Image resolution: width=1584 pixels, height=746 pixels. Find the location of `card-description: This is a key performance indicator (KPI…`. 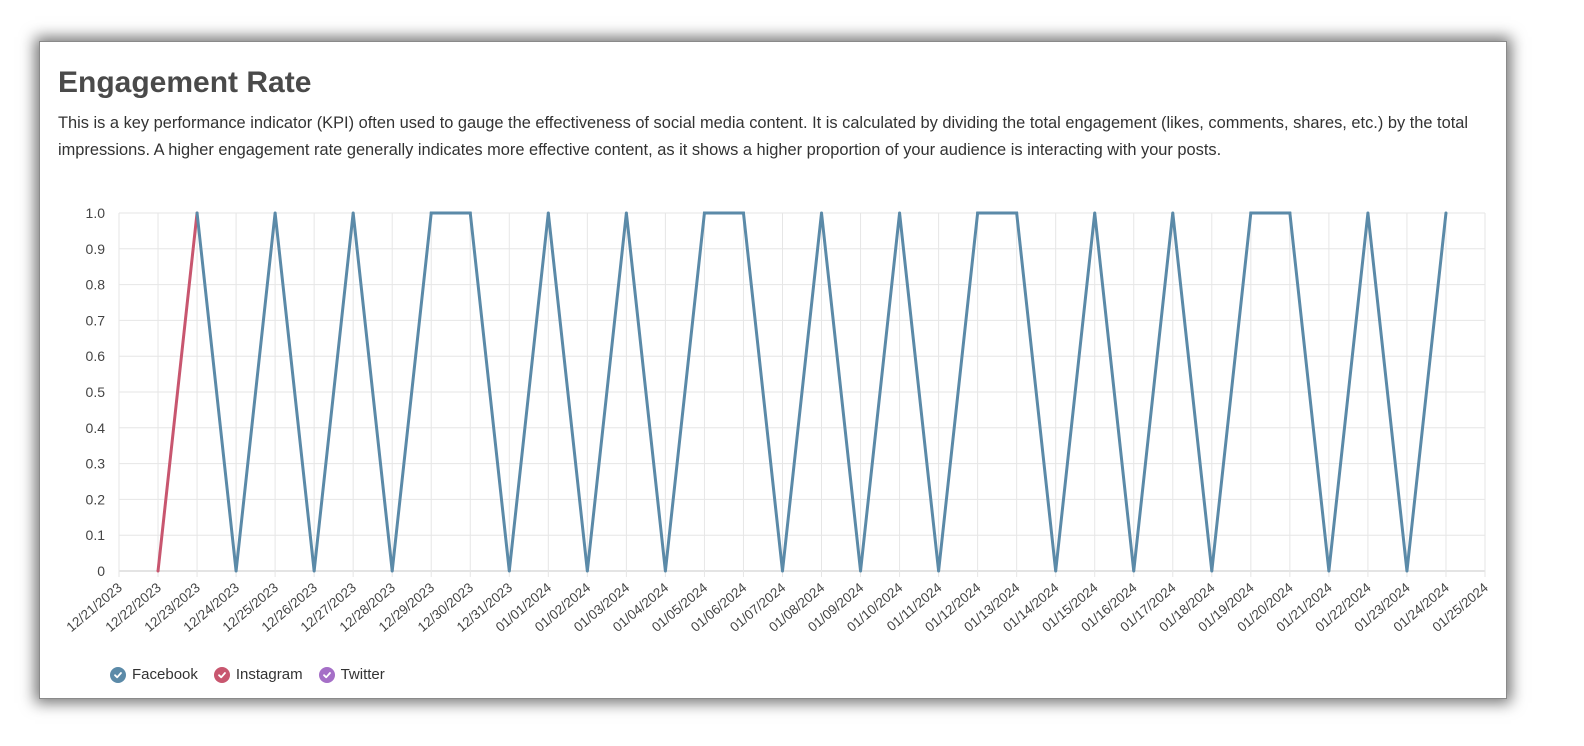

card-description: This is a key performance indicator (KPI… is located at coordinates (763, 136).